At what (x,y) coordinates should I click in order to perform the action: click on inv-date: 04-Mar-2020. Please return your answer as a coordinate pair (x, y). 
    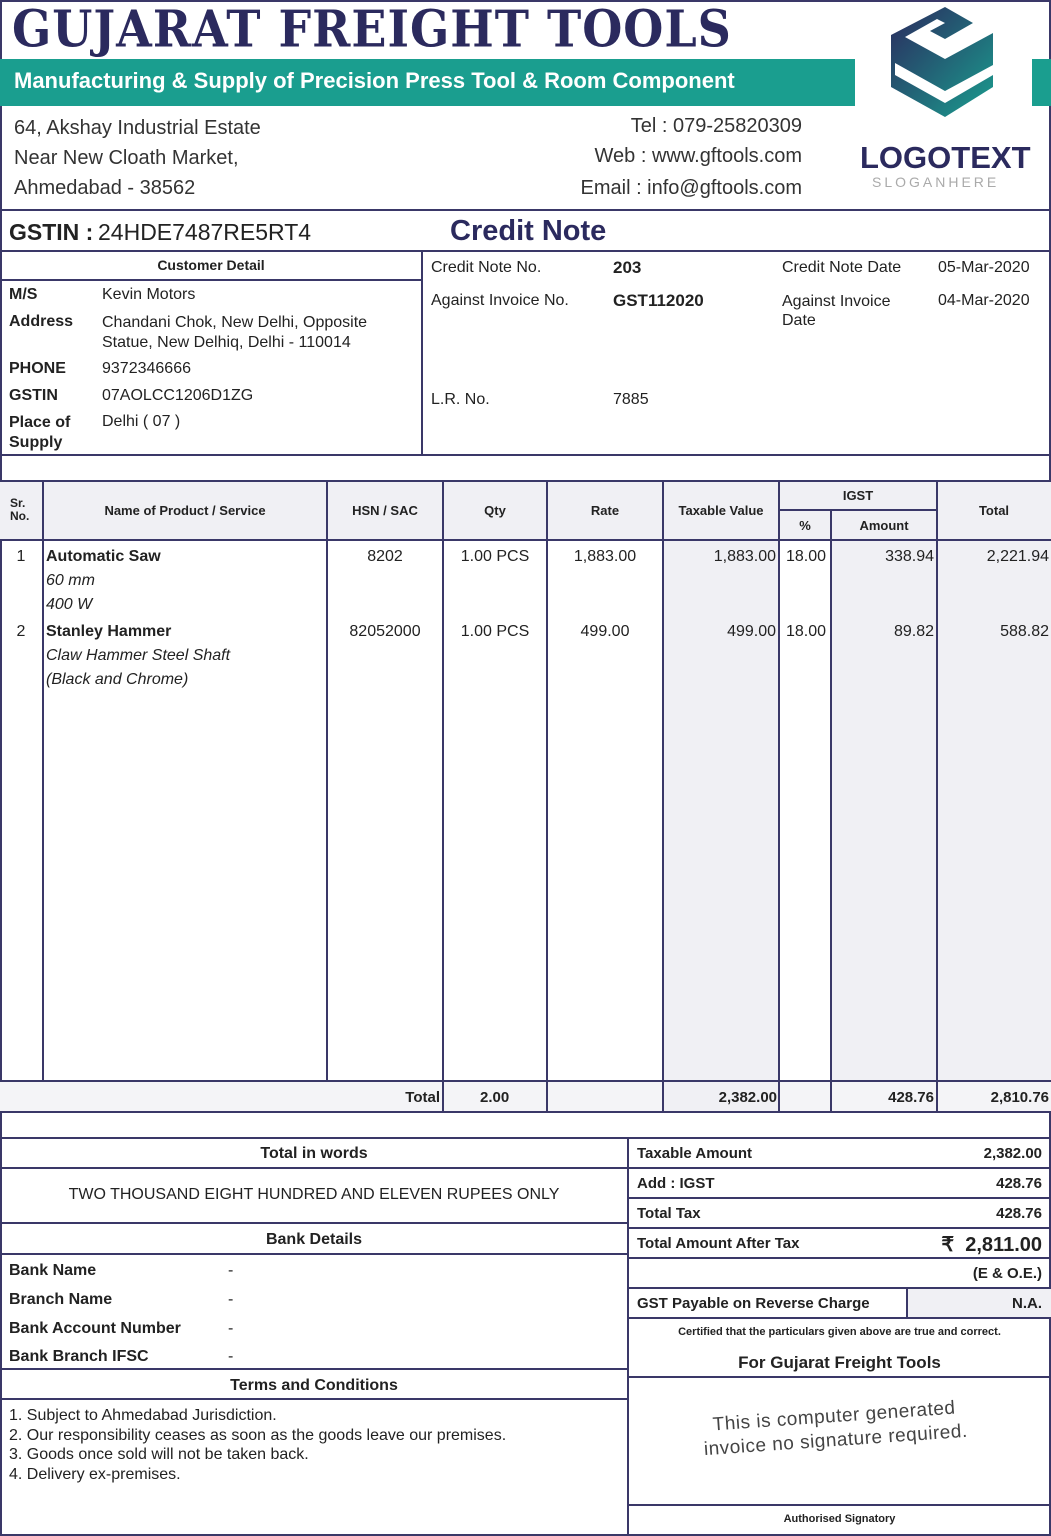
    Looking at the image, I should click on (984, 300).